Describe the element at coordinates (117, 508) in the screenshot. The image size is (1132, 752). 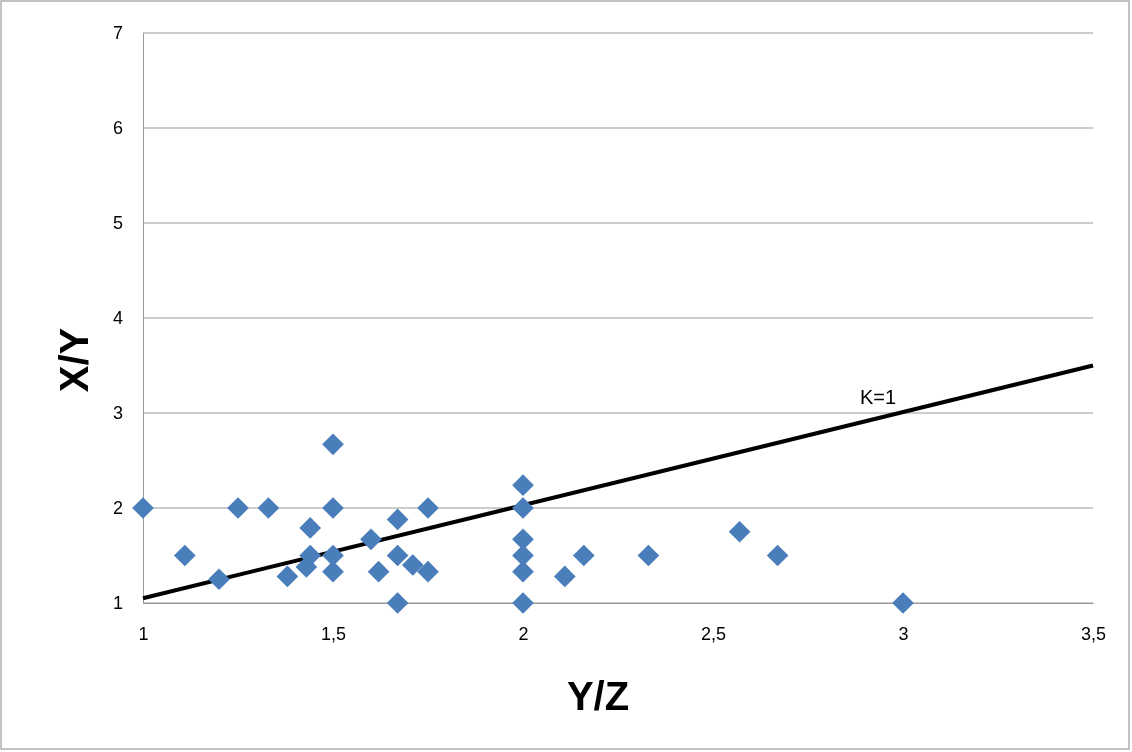
I see `y-tick-label: 2` at that location.